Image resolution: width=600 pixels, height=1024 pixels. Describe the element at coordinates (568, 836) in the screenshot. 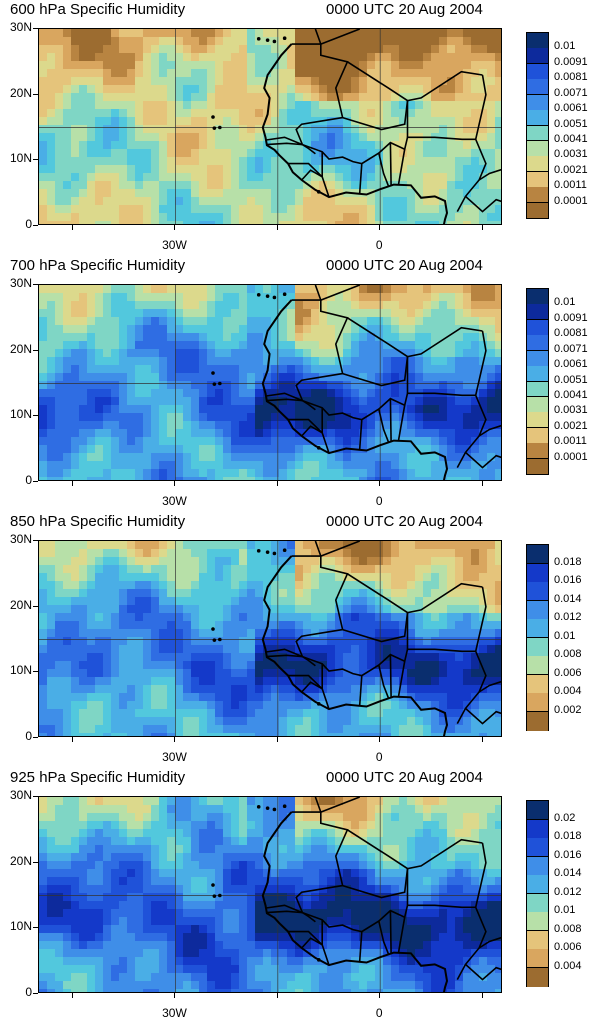

I see `color-bar-label: 0.018` at that location.